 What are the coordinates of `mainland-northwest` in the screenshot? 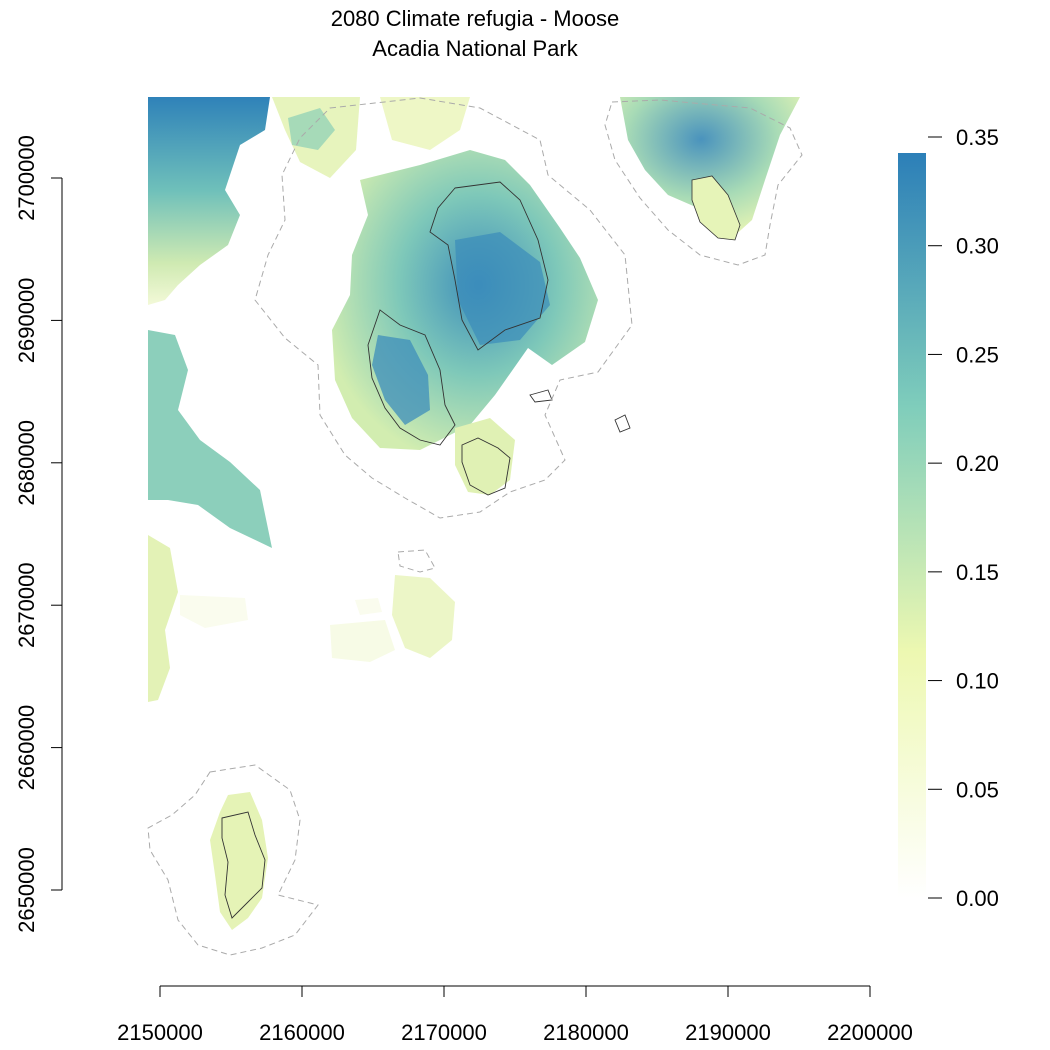 It's located at (209, 201).